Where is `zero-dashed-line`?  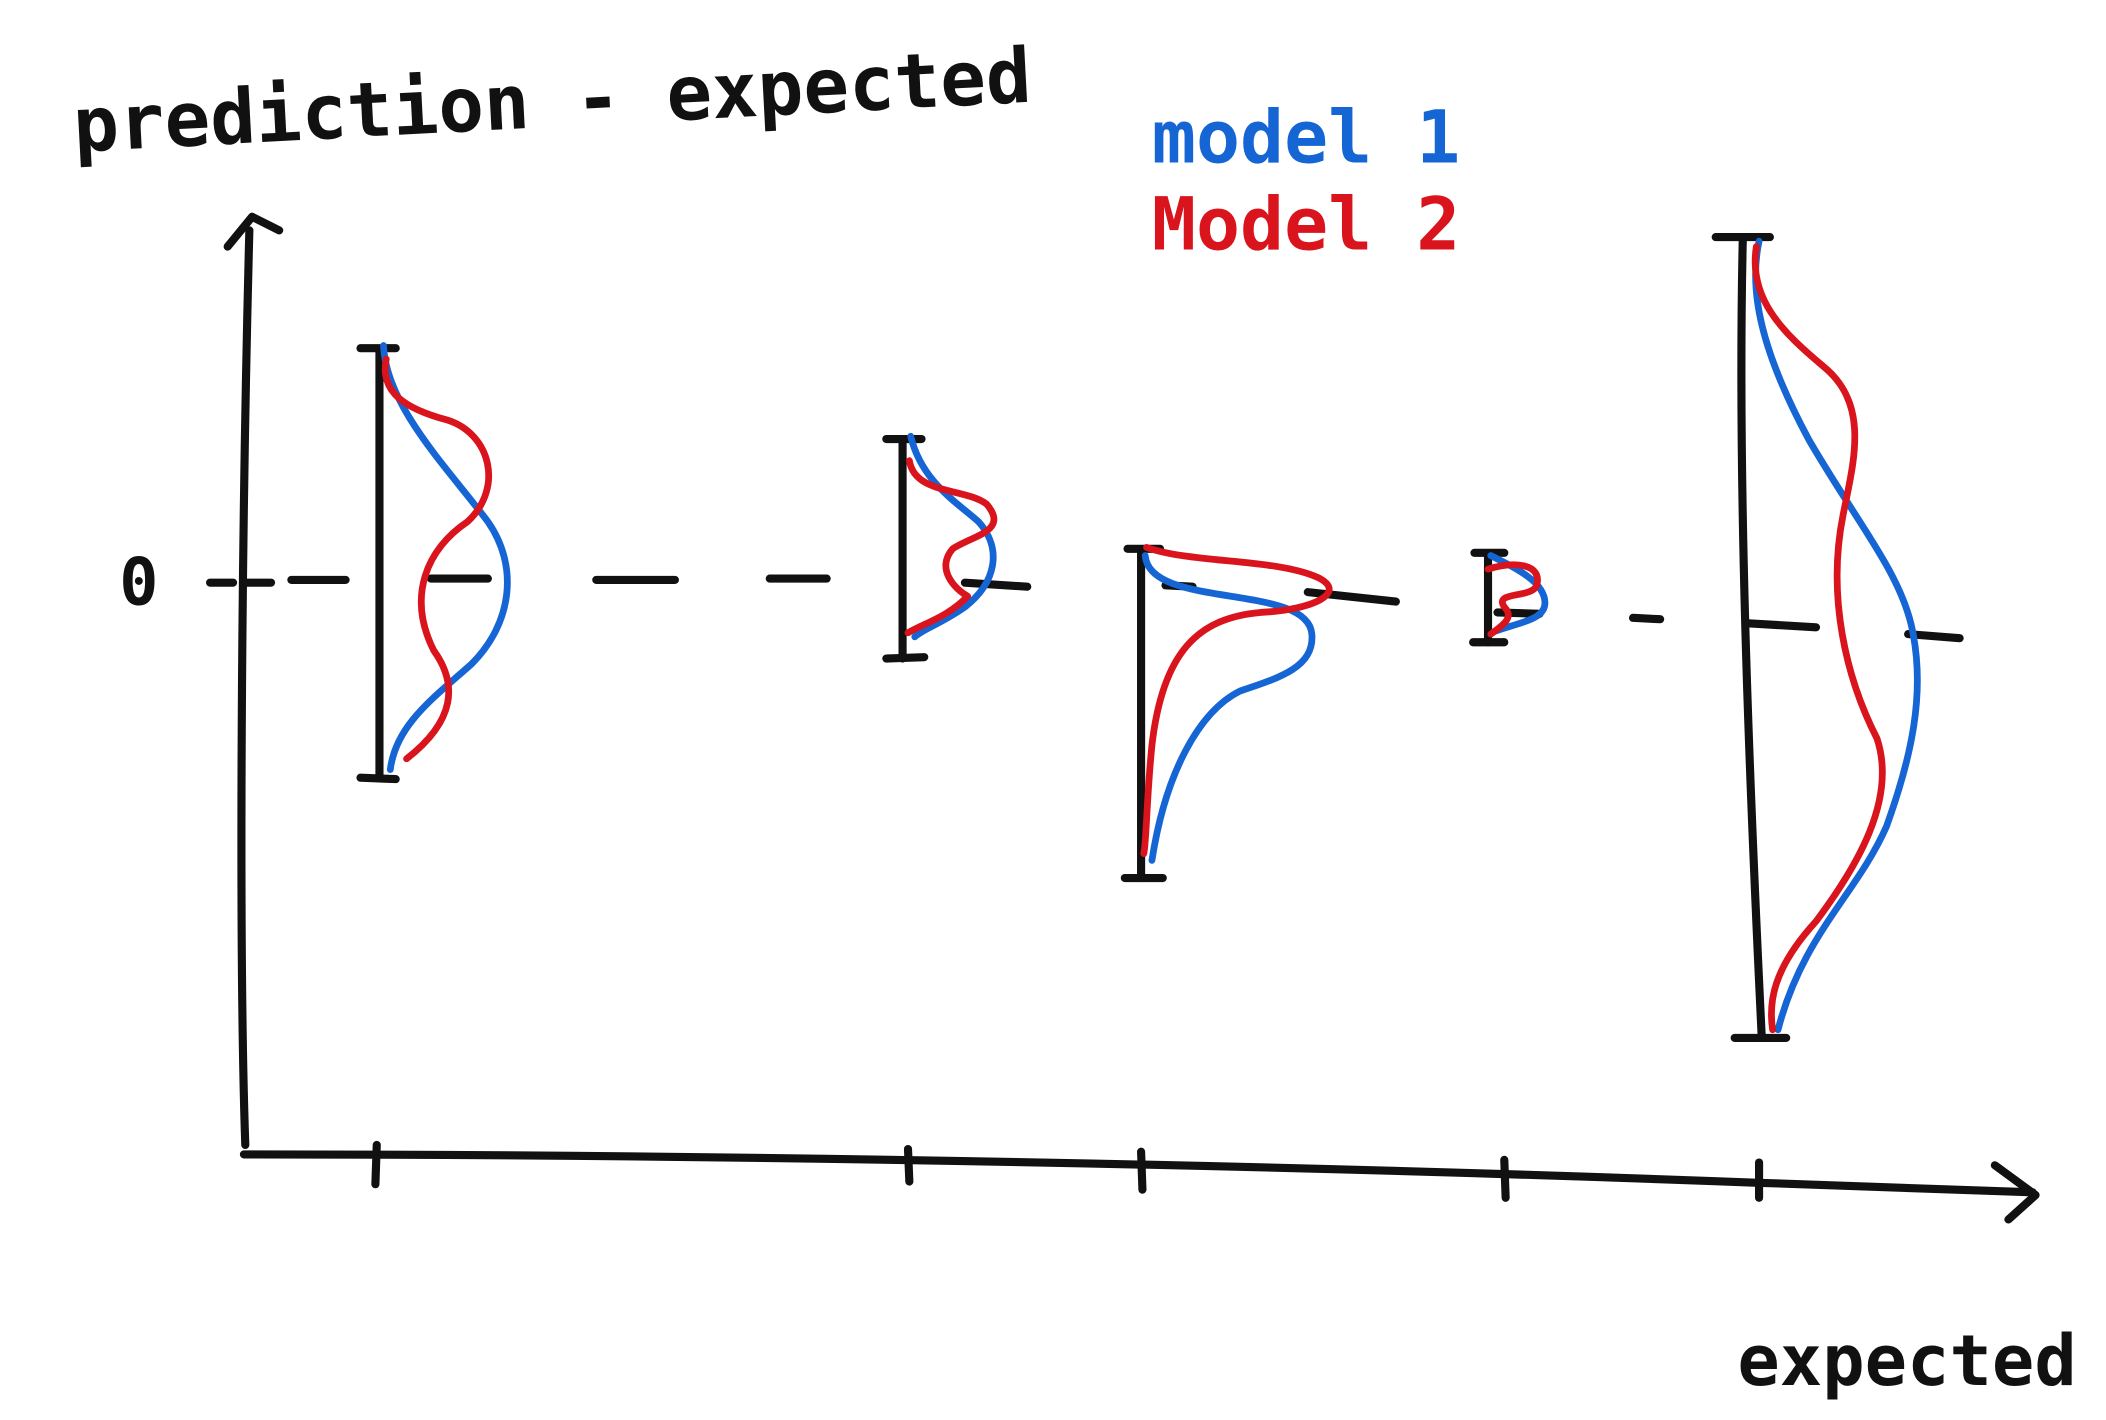 zero-dashed-line is located at coordinates (1084, 608).